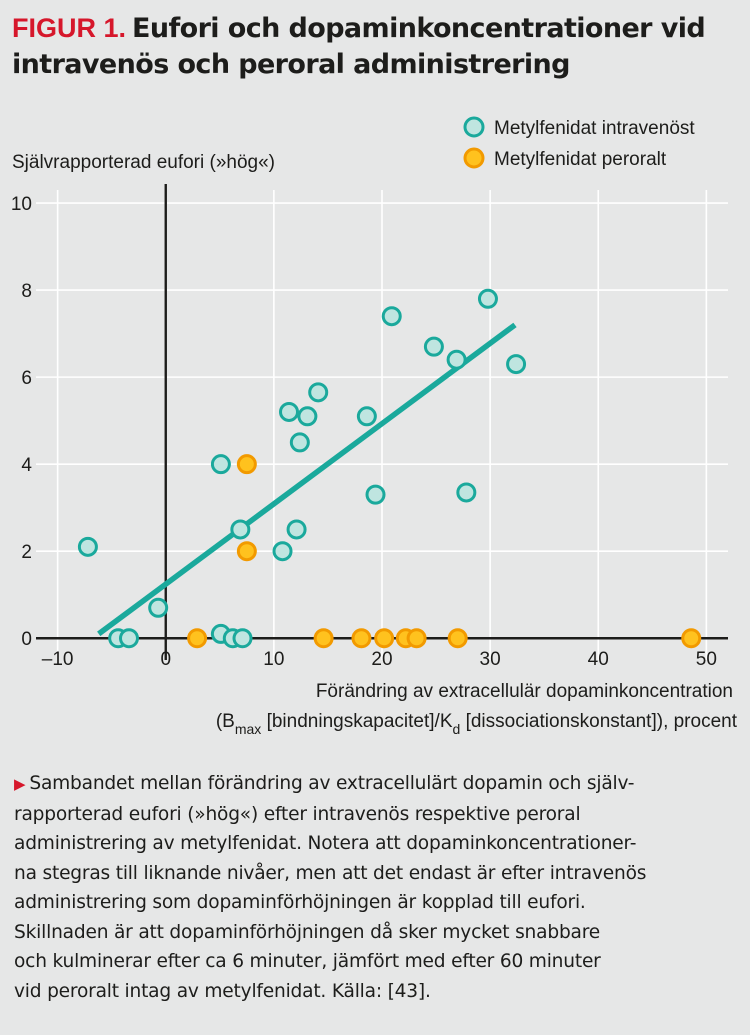 Image resolution: width=750 pixels, height=1035 pixels. What do you see at coordinates (706, 659) in the screenshot?
I see `x-tick-label: 50` at bounding box center [706, 659].